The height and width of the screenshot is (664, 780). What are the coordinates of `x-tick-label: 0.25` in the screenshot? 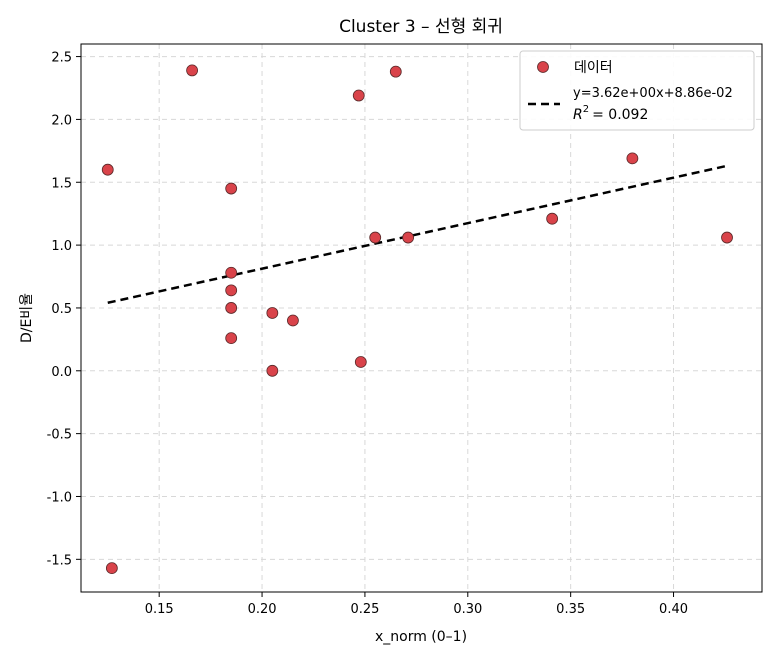 It's located at (364, 609).